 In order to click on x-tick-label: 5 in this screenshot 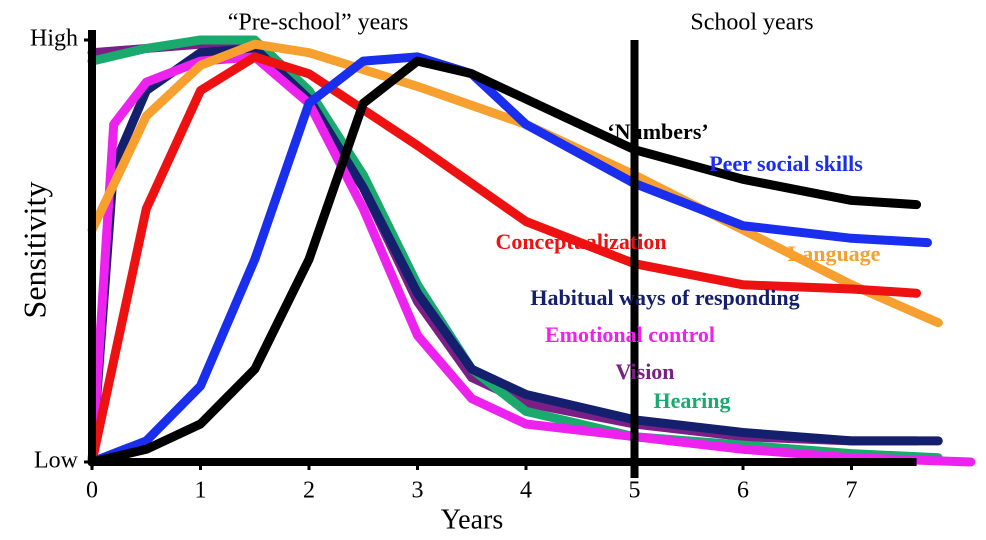, I will do `click(635, 491)`.